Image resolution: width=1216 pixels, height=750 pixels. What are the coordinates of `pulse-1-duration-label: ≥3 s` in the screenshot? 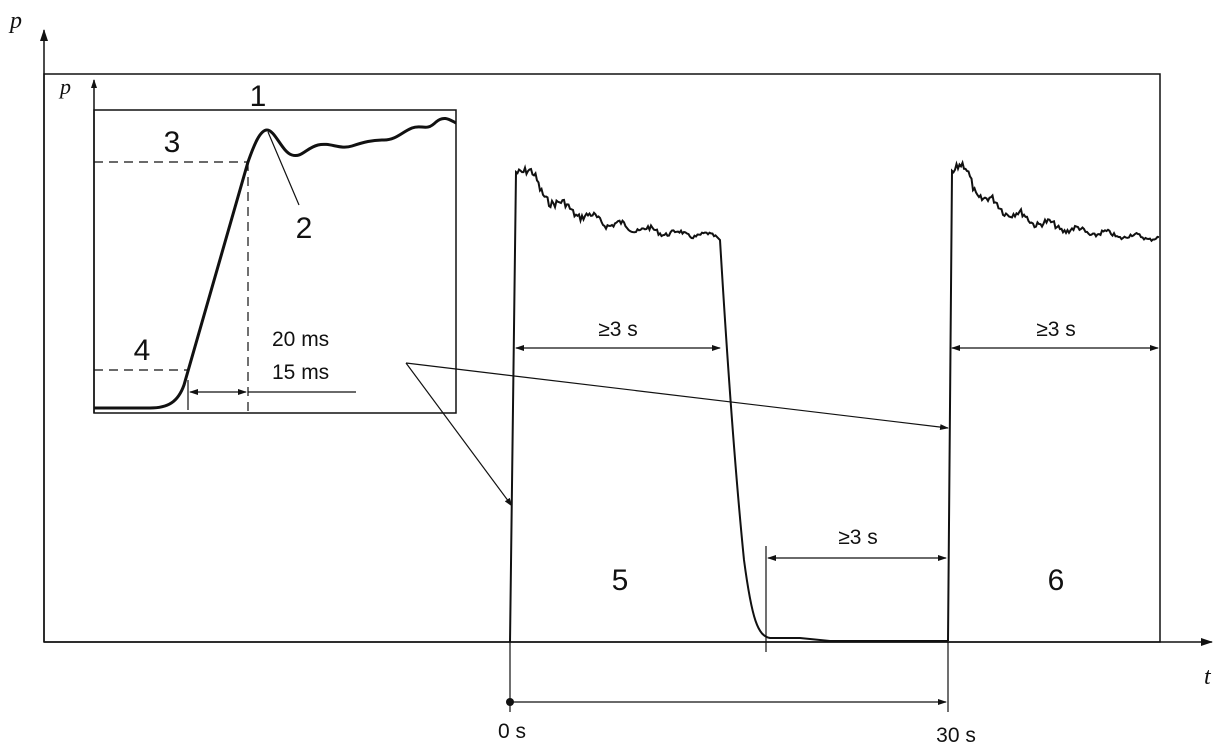 It's located at (618, 329).